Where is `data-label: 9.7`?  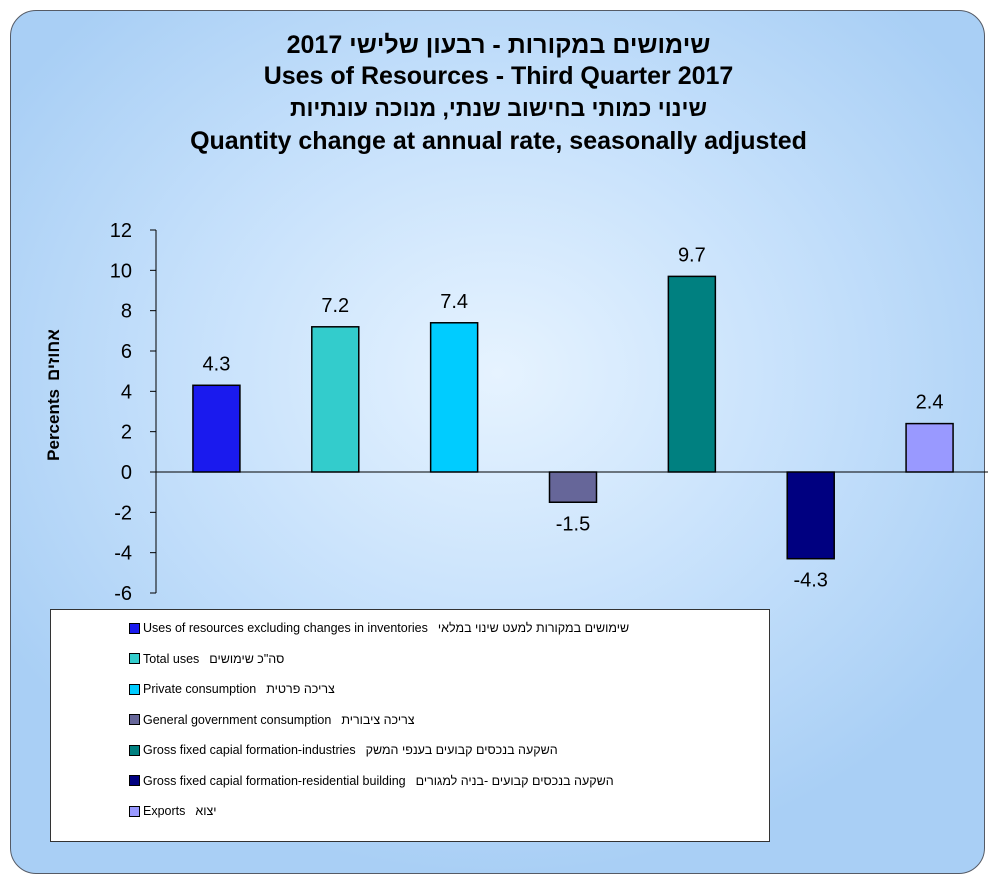
data-label: 9.7 is located at coordinates (692, 255).